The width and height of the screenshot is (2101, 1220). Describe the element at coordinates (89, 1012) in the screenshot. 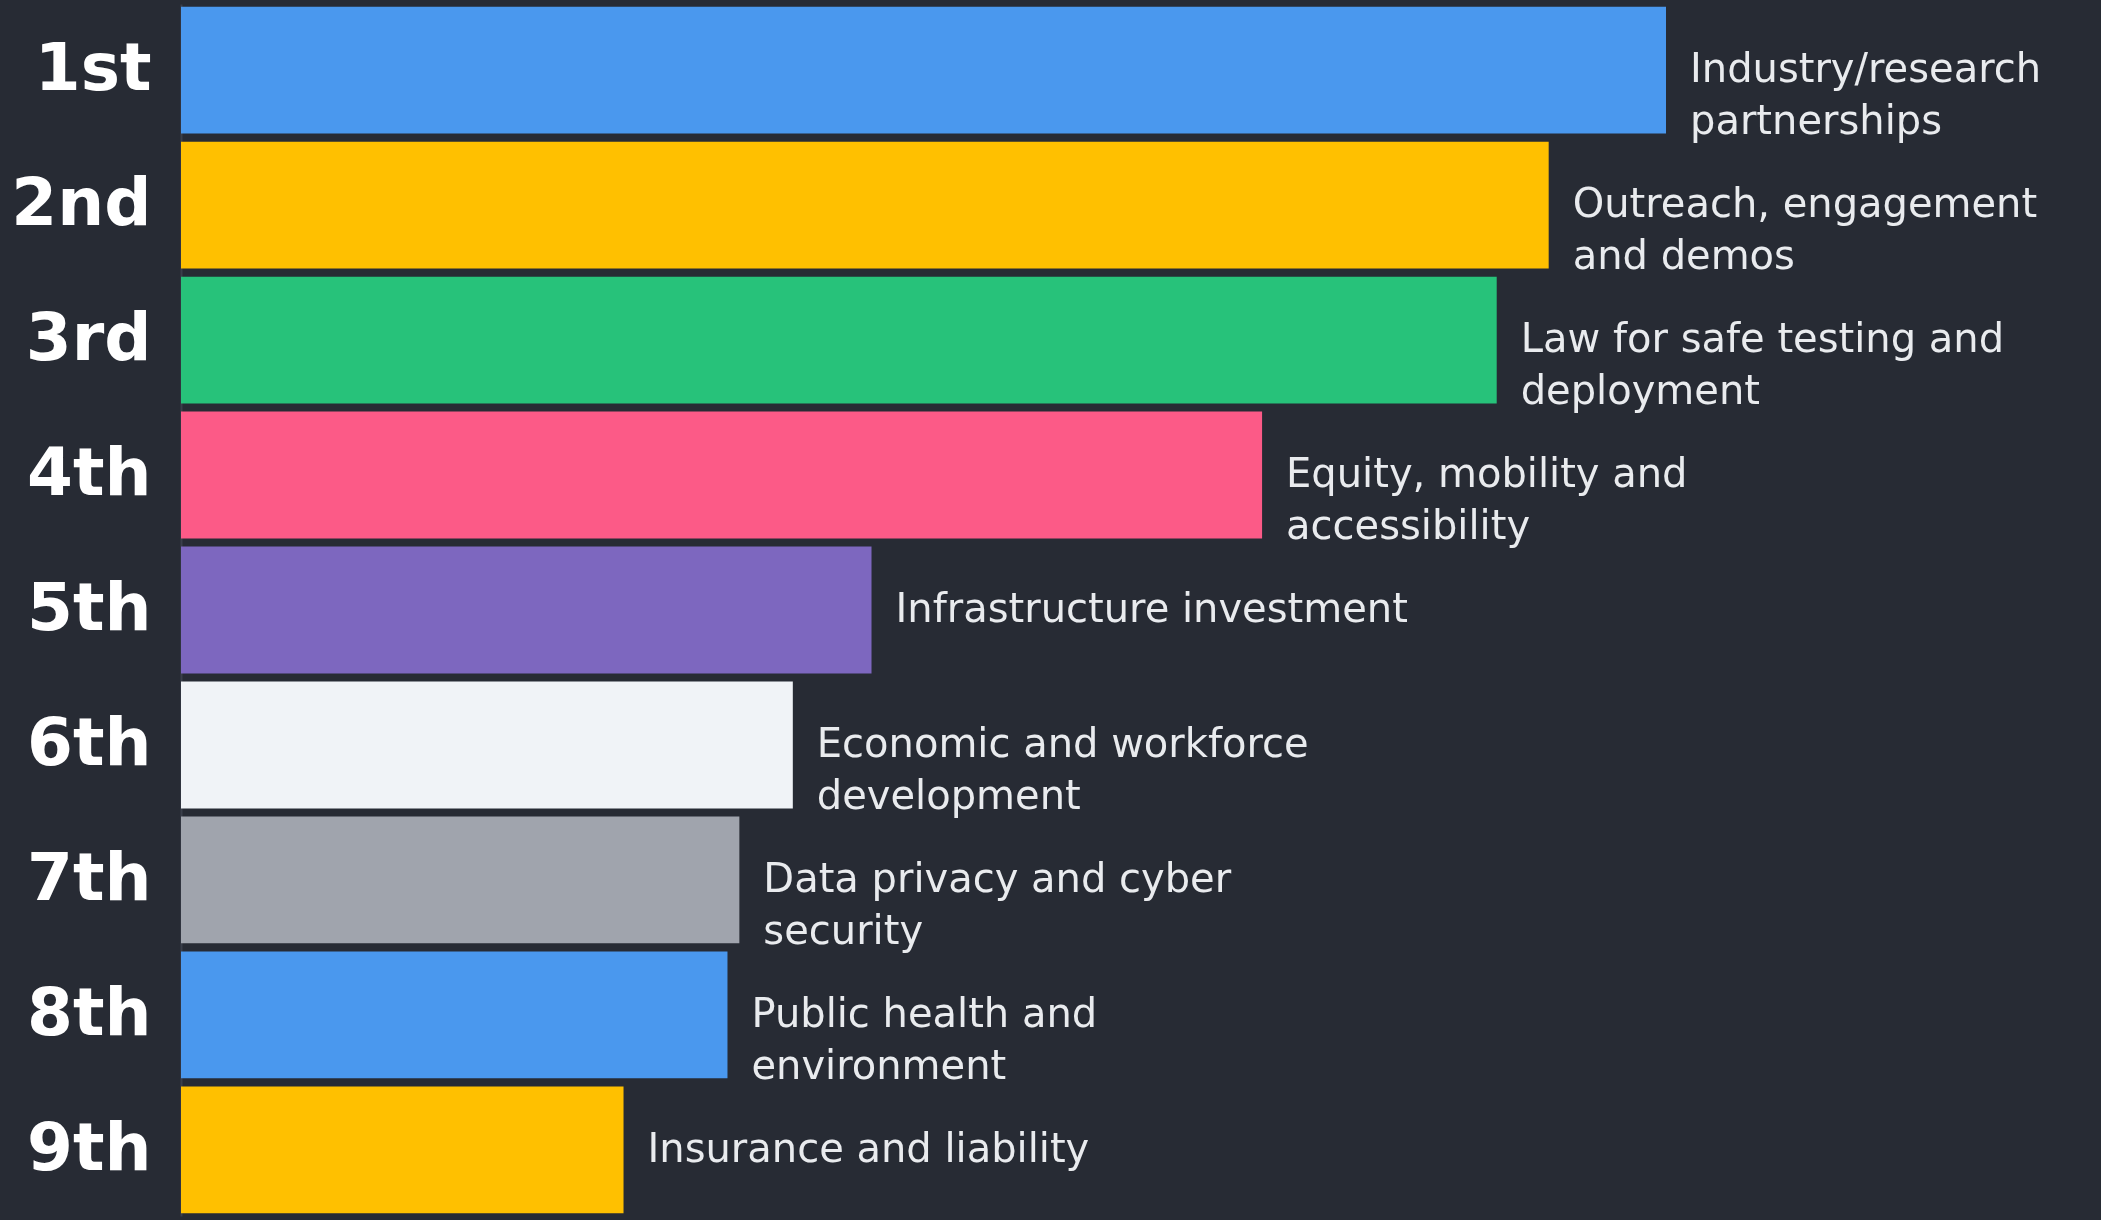

I see `y-tick-label: 8th` at that location.